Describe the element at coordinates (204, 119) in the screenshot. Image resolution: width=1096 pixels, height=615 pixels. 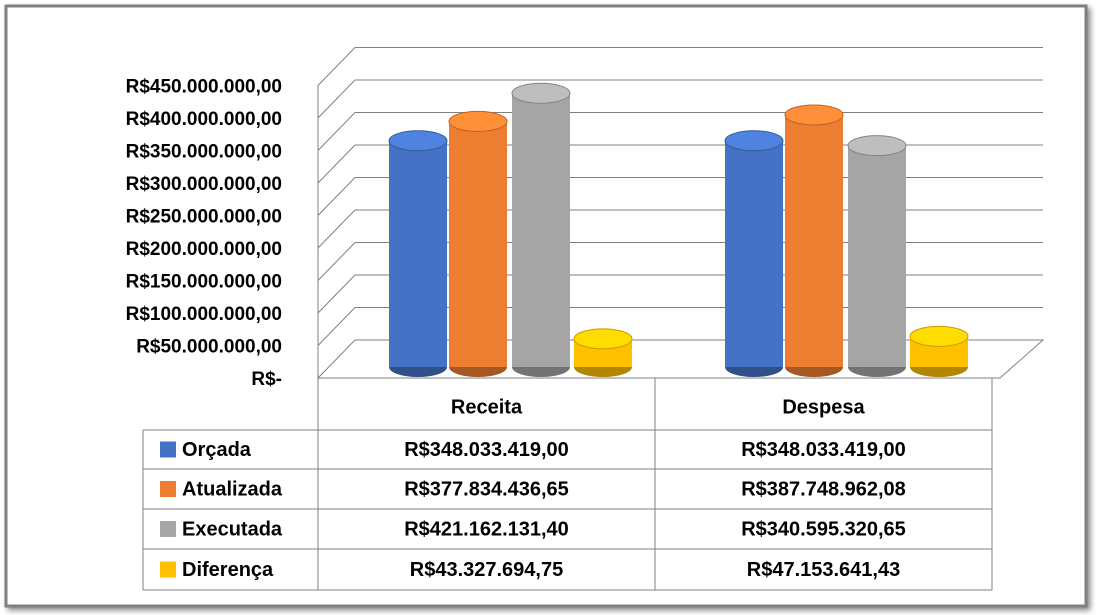
I see `y-tick-label: R$400.000.000,00` at that location.